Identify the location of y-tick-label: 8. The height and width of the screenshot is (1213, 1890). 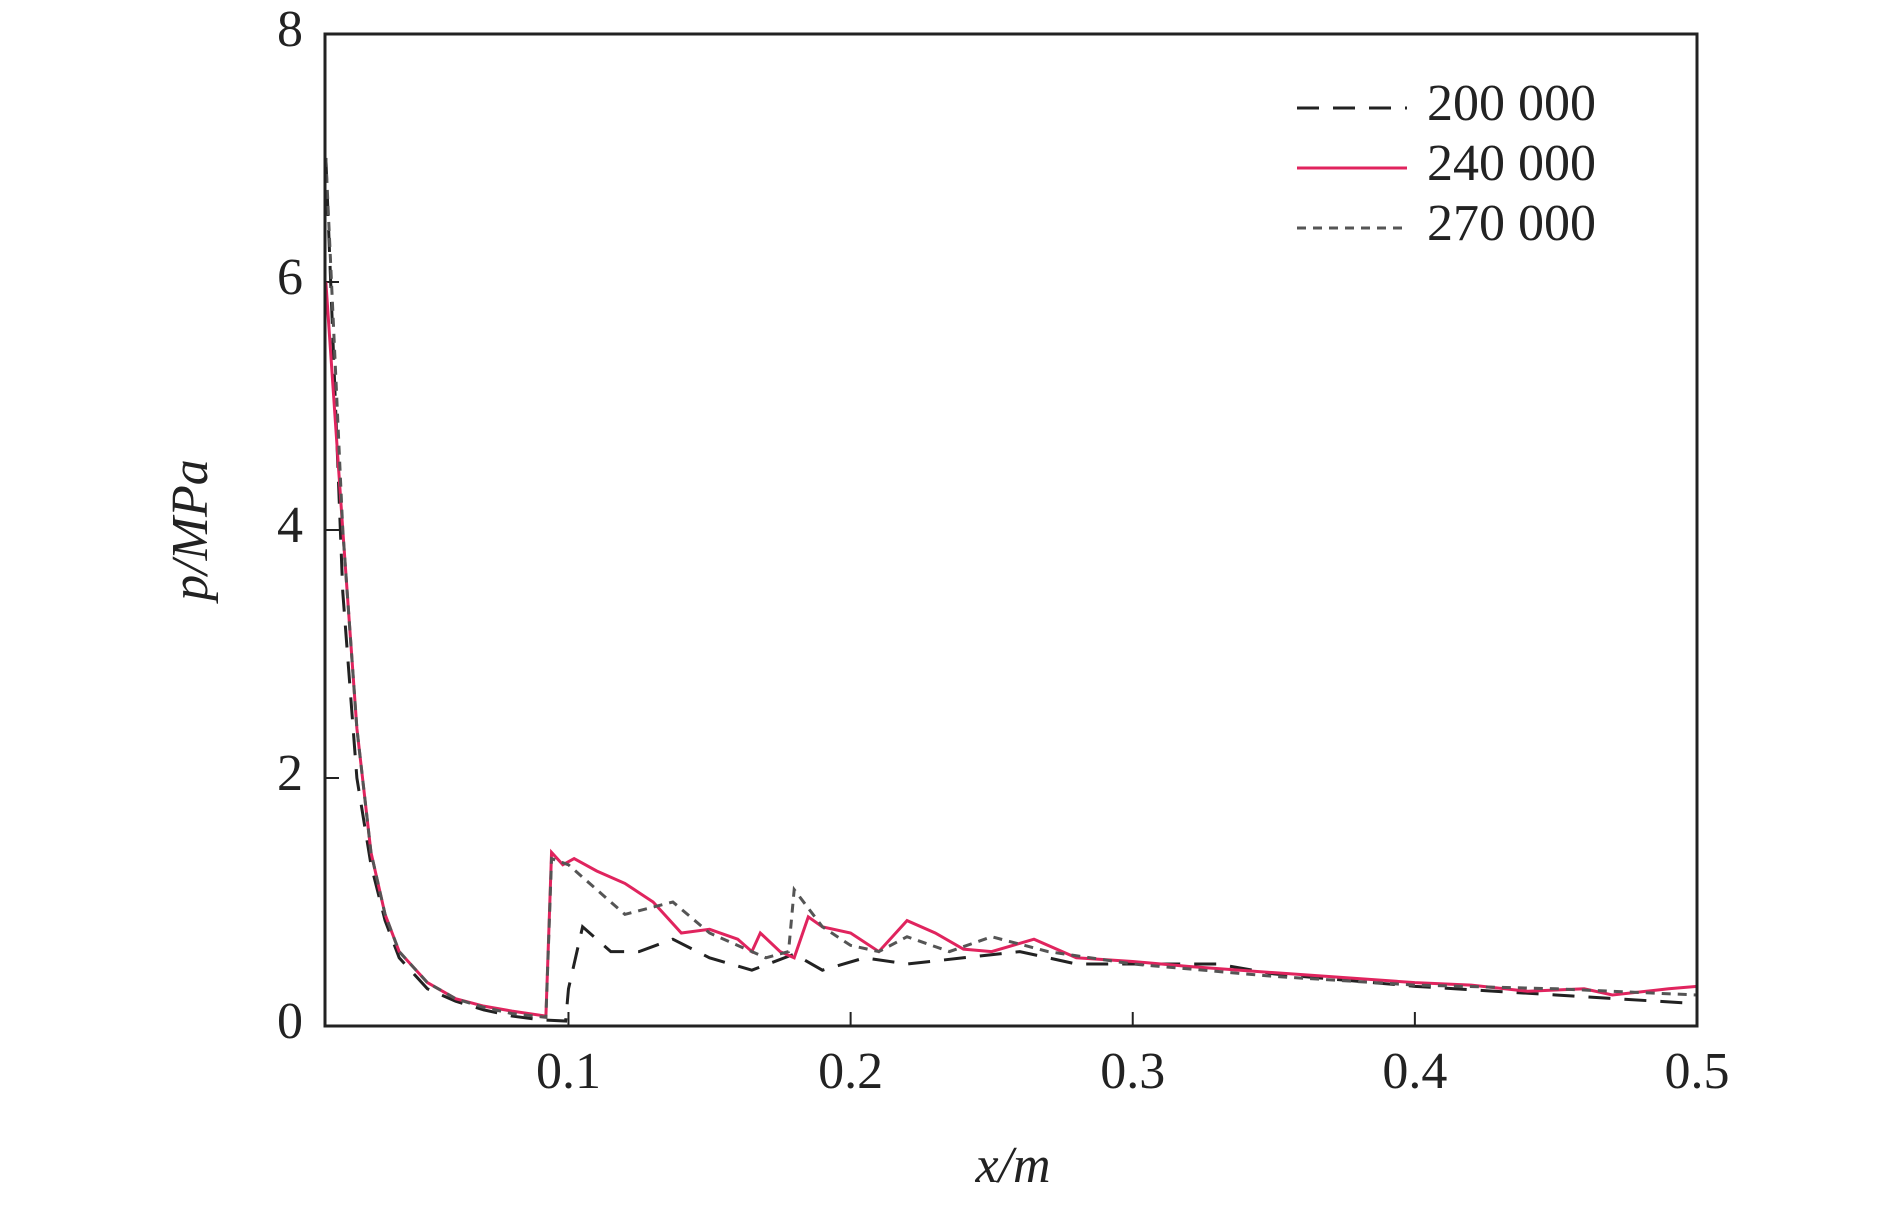
(290, 29).